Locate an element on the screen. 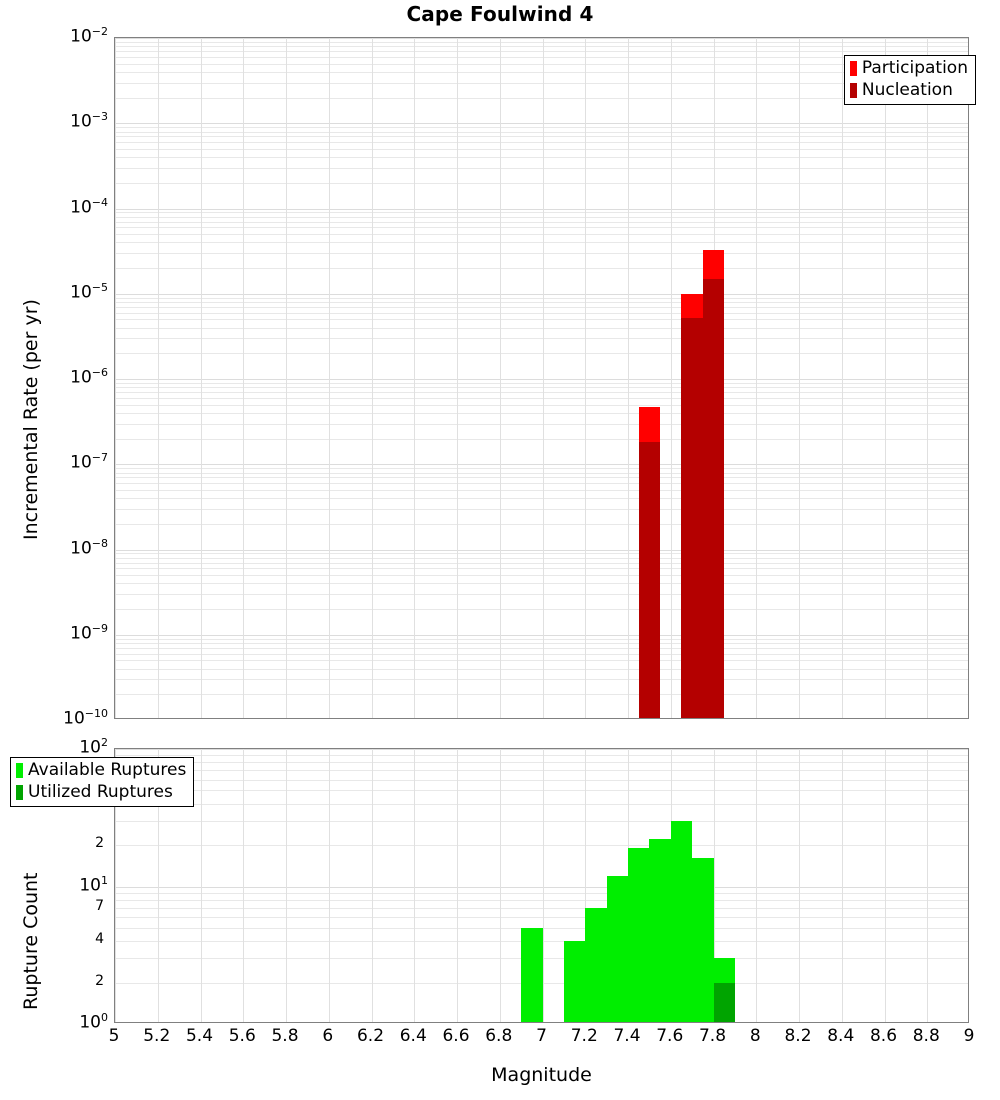 This screenshot has height=1100, width=1000. x-tick-label: 5 is located at coordinates (114, 1036).